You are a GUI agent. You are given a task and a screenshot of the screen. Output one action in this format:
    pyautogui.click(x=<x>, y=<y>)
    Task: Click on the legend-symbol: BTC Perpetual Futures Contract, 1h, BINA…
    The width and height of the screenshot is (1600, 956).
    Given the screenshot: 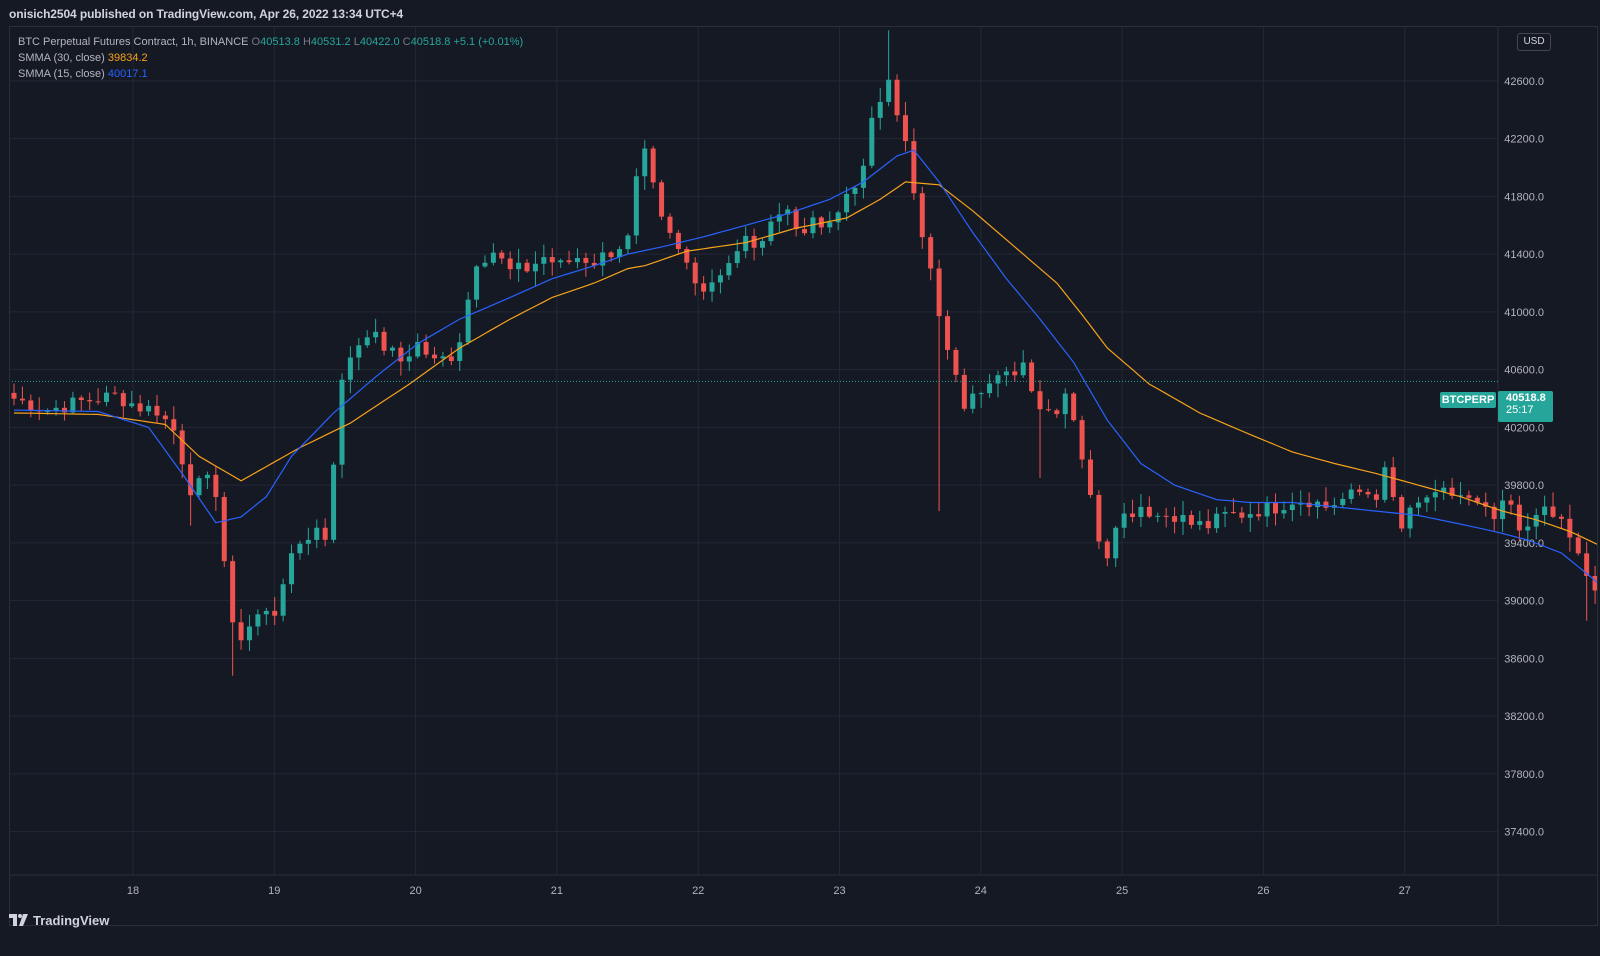 What is the action you would take?
    pyautogui.click(x=133, y=42)
    